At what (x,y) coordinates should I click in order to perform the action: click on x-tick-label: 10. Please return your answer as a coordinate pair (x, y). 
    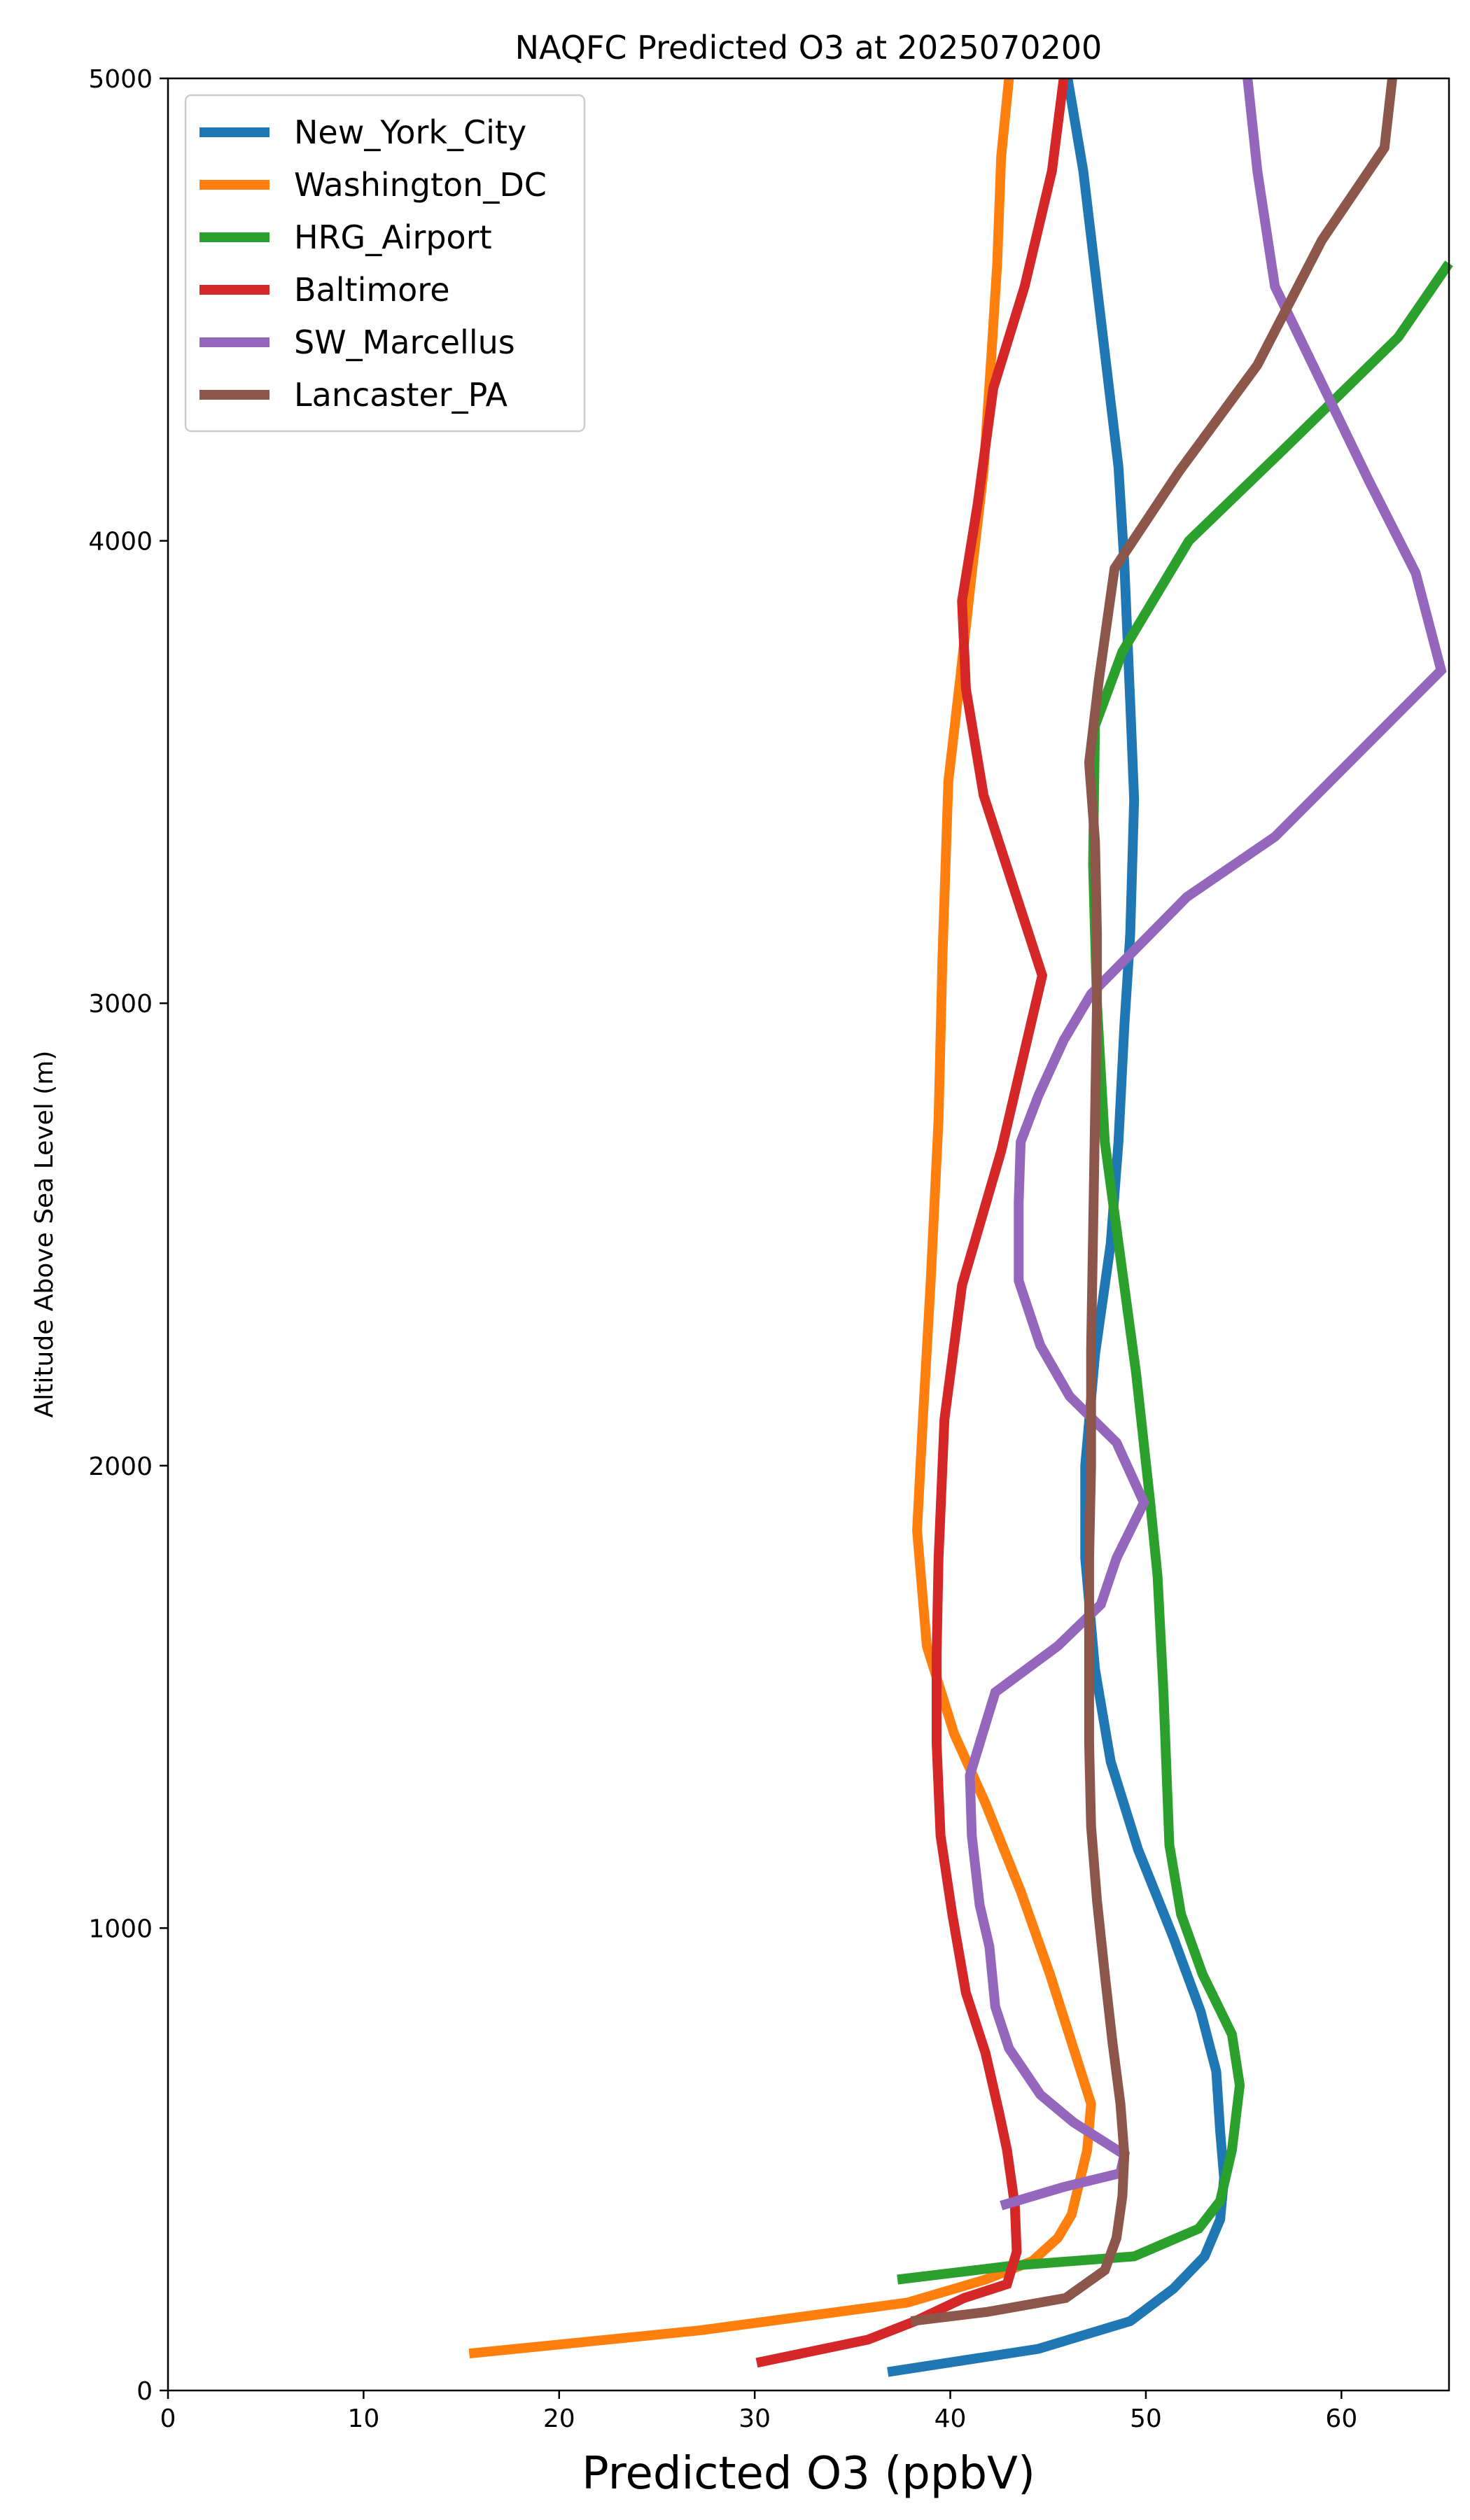
    Looking at the image, I should click on (363, 2418).